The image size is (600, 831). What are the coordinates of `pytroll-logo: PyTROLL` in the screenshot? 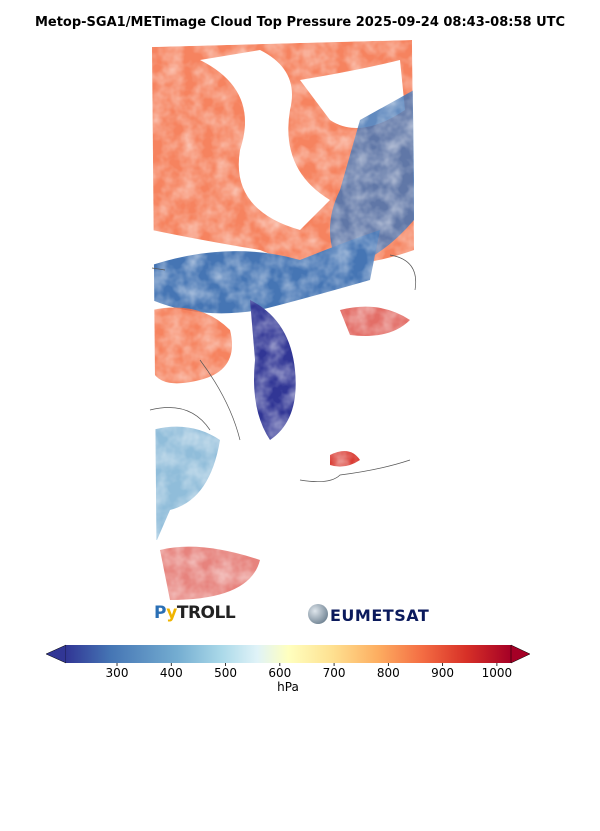 It's located at (195, 613).